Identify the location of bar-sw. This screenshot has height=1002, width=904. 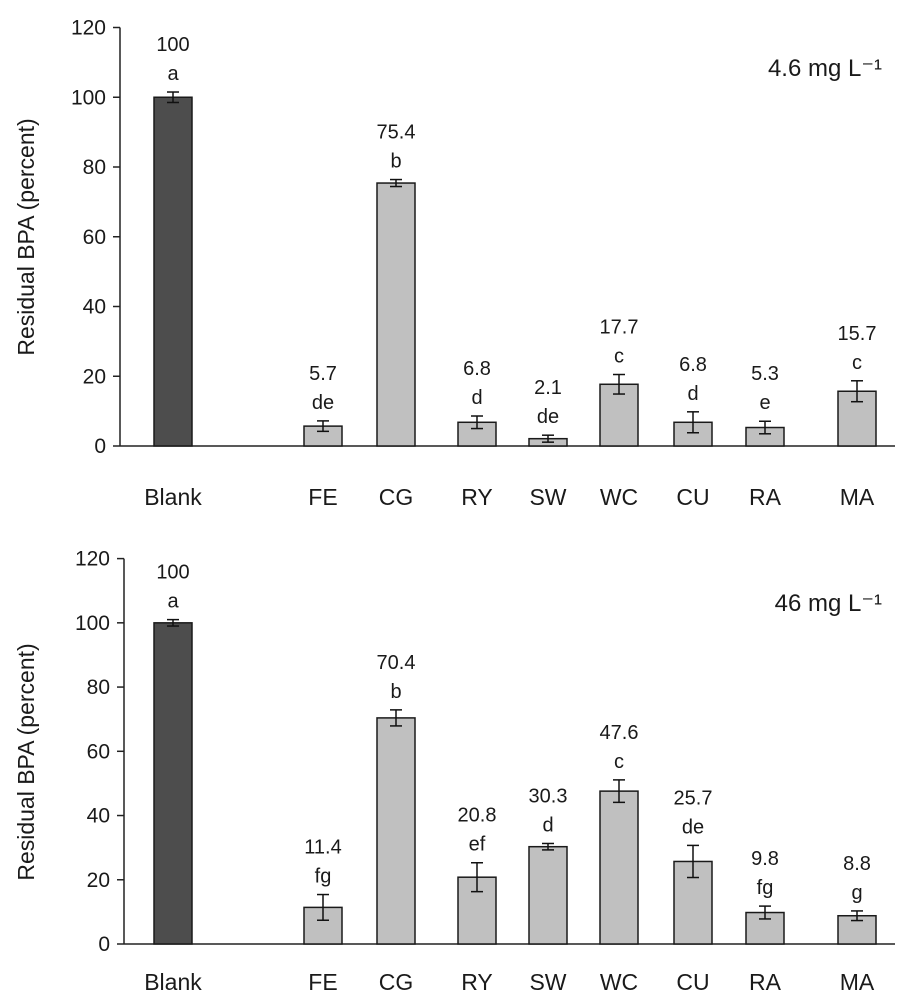
(548, 895).